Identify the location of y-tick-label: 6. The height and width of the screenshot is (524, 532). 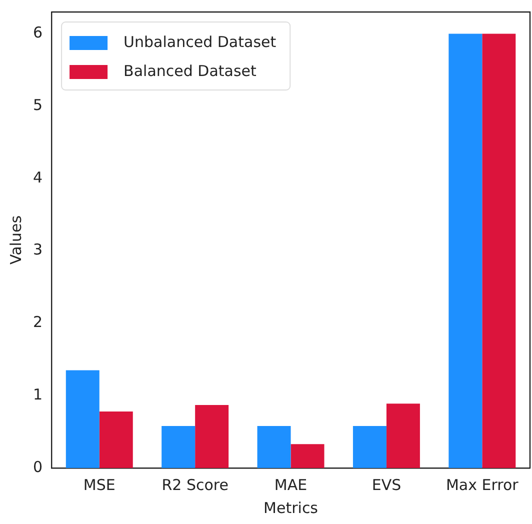
(37, 33).